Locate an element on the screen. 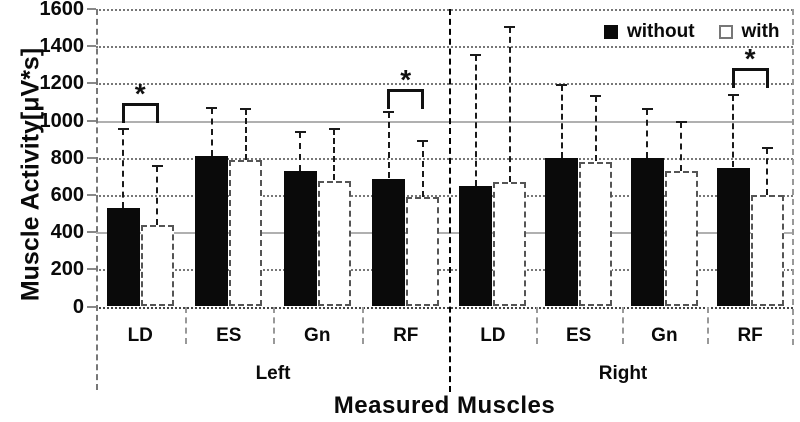 This screenshot has width=800, height=422. bar-right-LD-without is located at coordinates (476, 246).